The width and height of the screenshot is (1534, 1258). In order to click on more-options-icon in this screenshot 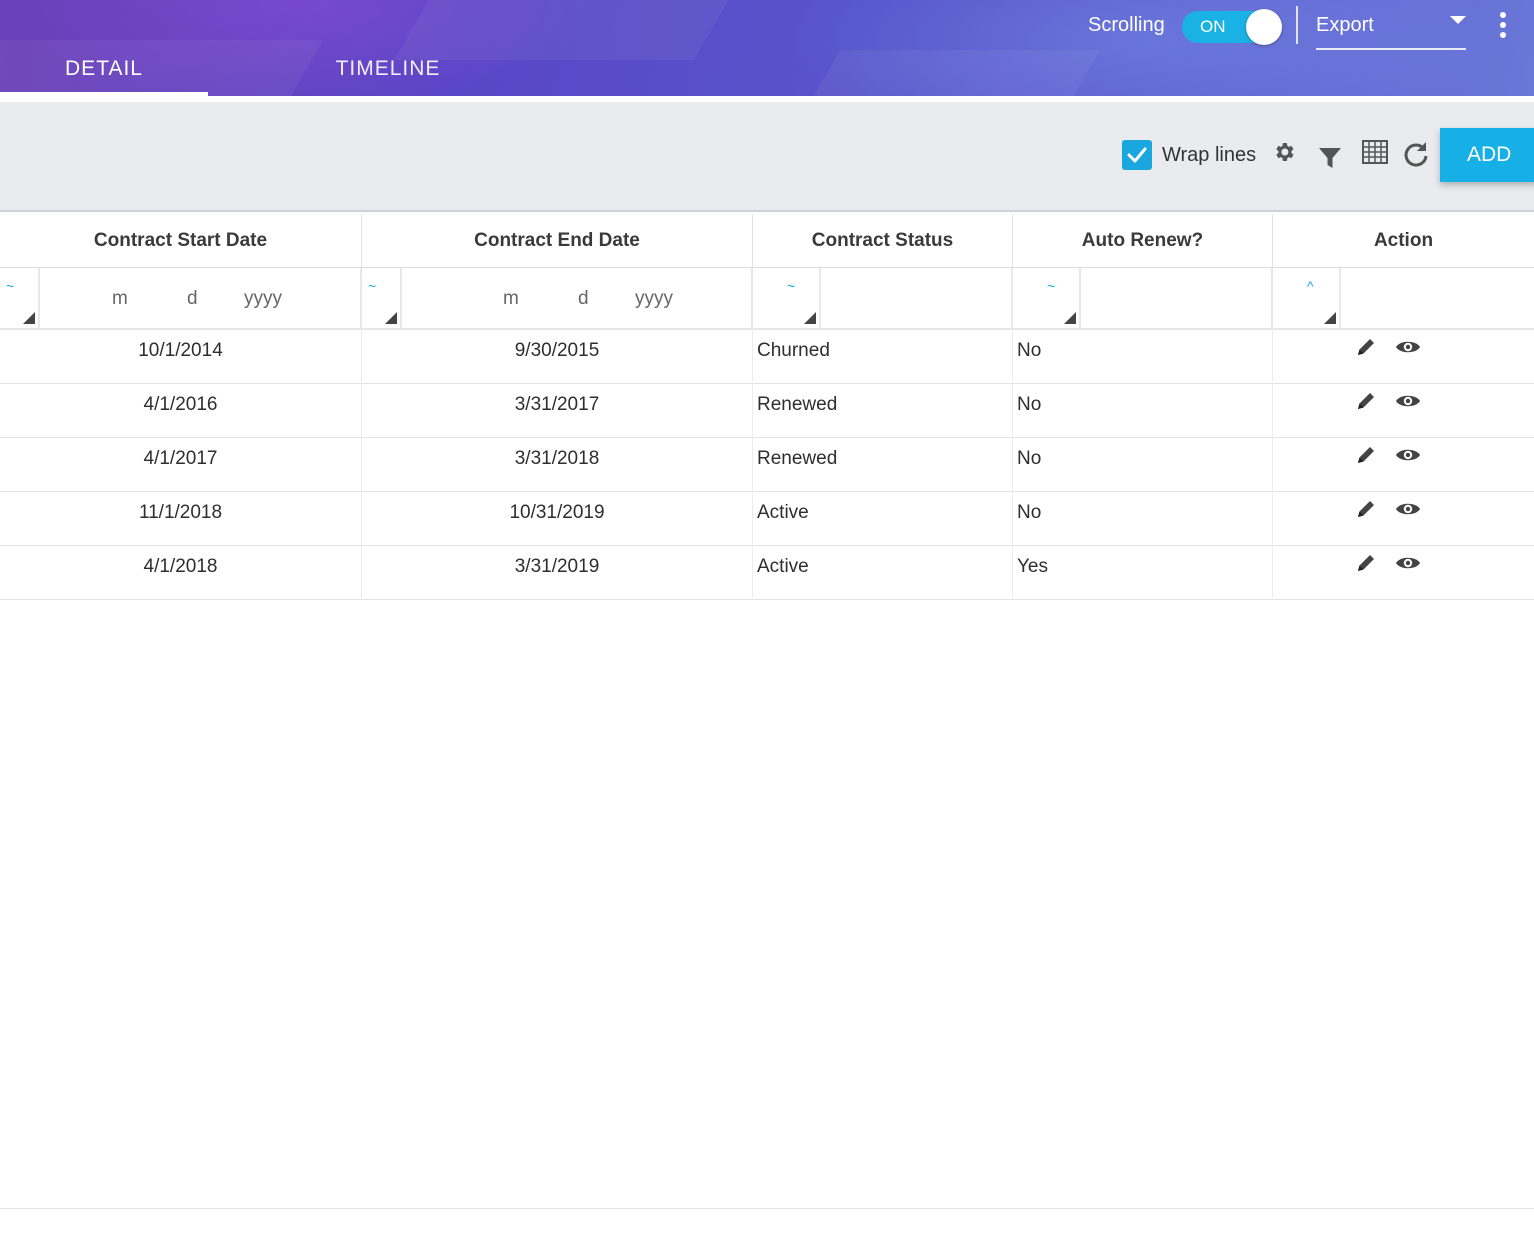, I will do `click(1503, 23)`.